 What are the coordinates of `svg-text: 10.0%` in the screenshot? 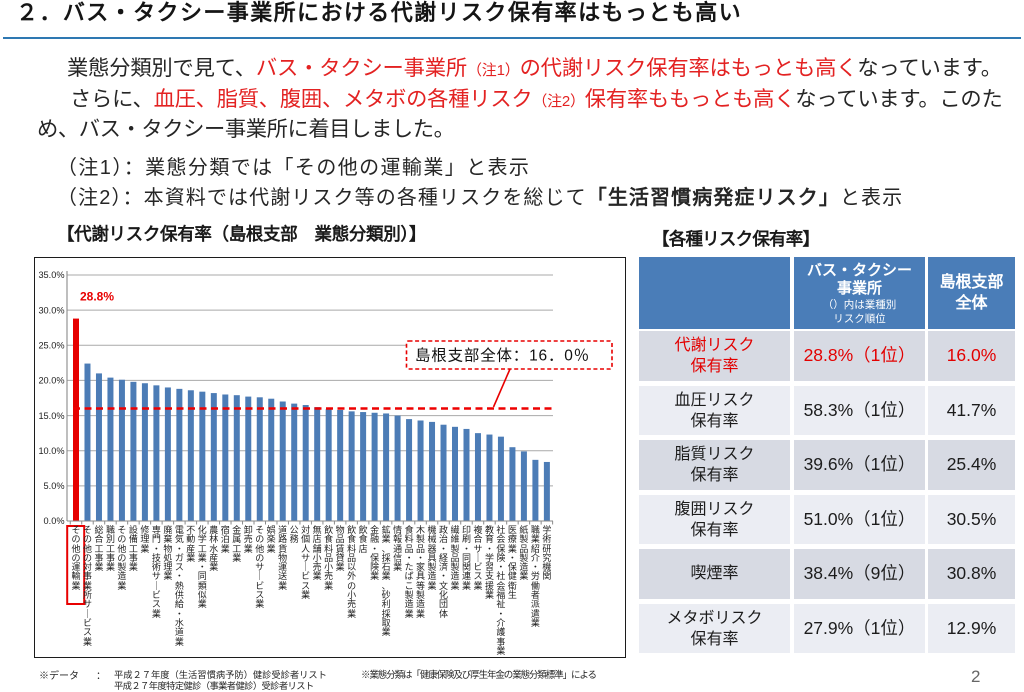 It's located at (51, 450).